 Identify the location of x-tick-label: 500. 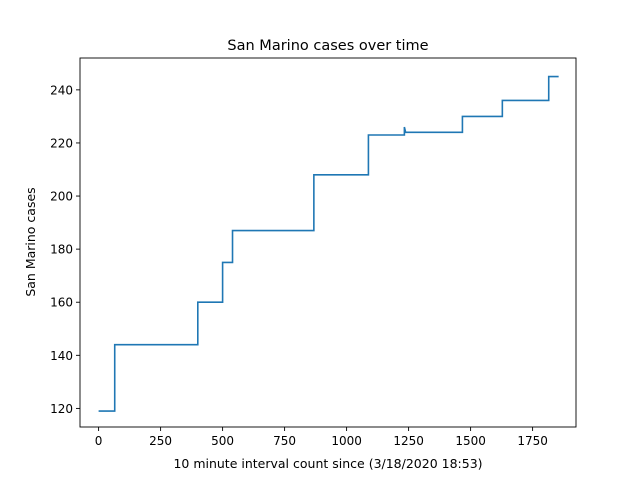
(222, 441).